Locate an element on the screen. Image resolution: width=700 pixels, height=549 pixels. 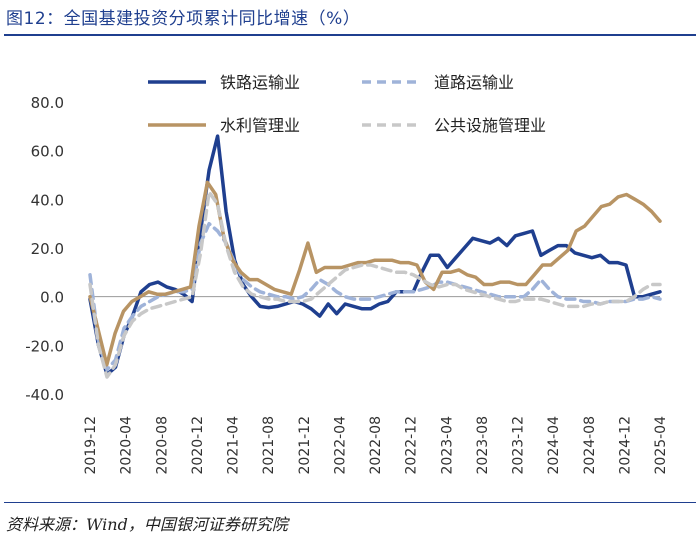
y-tick-label: 80.0 is located at coordinates (47, 103).